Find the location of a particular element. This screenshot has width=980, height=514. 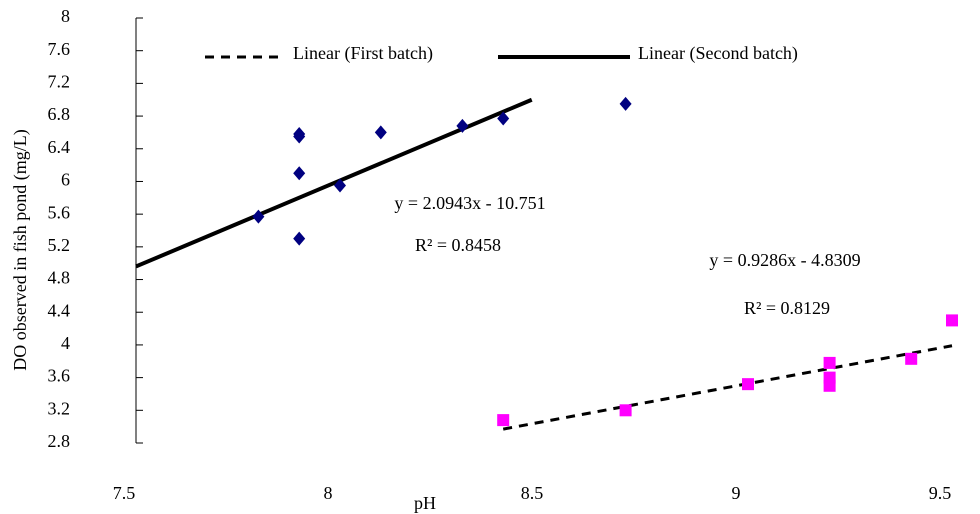

x-tick-label: 8 is located at coordinates (328, 493).